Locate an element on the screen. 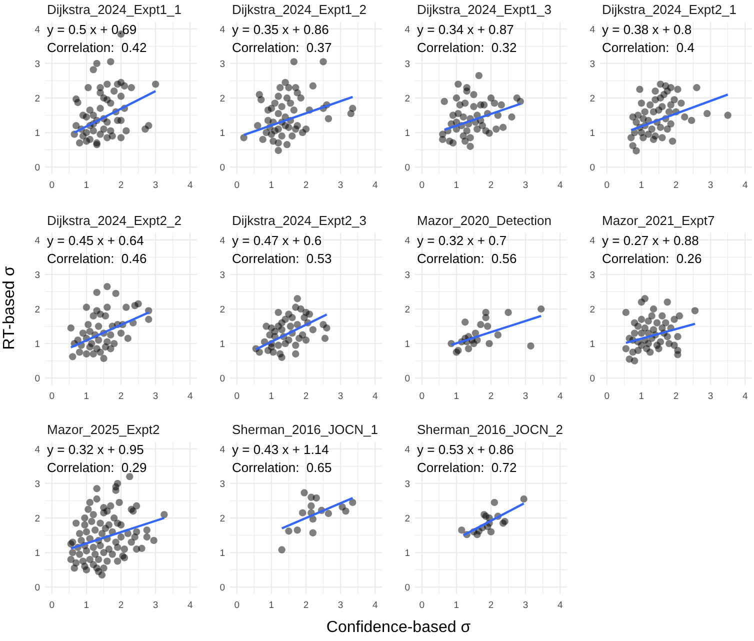 The image size is (754, 641). chart-title: Sherman_2016_JOCN_2 is located at coordinates (490, 429).